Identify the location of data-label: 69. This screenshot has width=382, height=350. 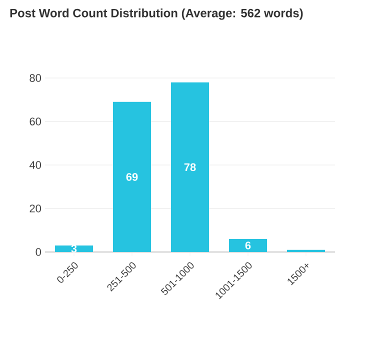
(132, 177).